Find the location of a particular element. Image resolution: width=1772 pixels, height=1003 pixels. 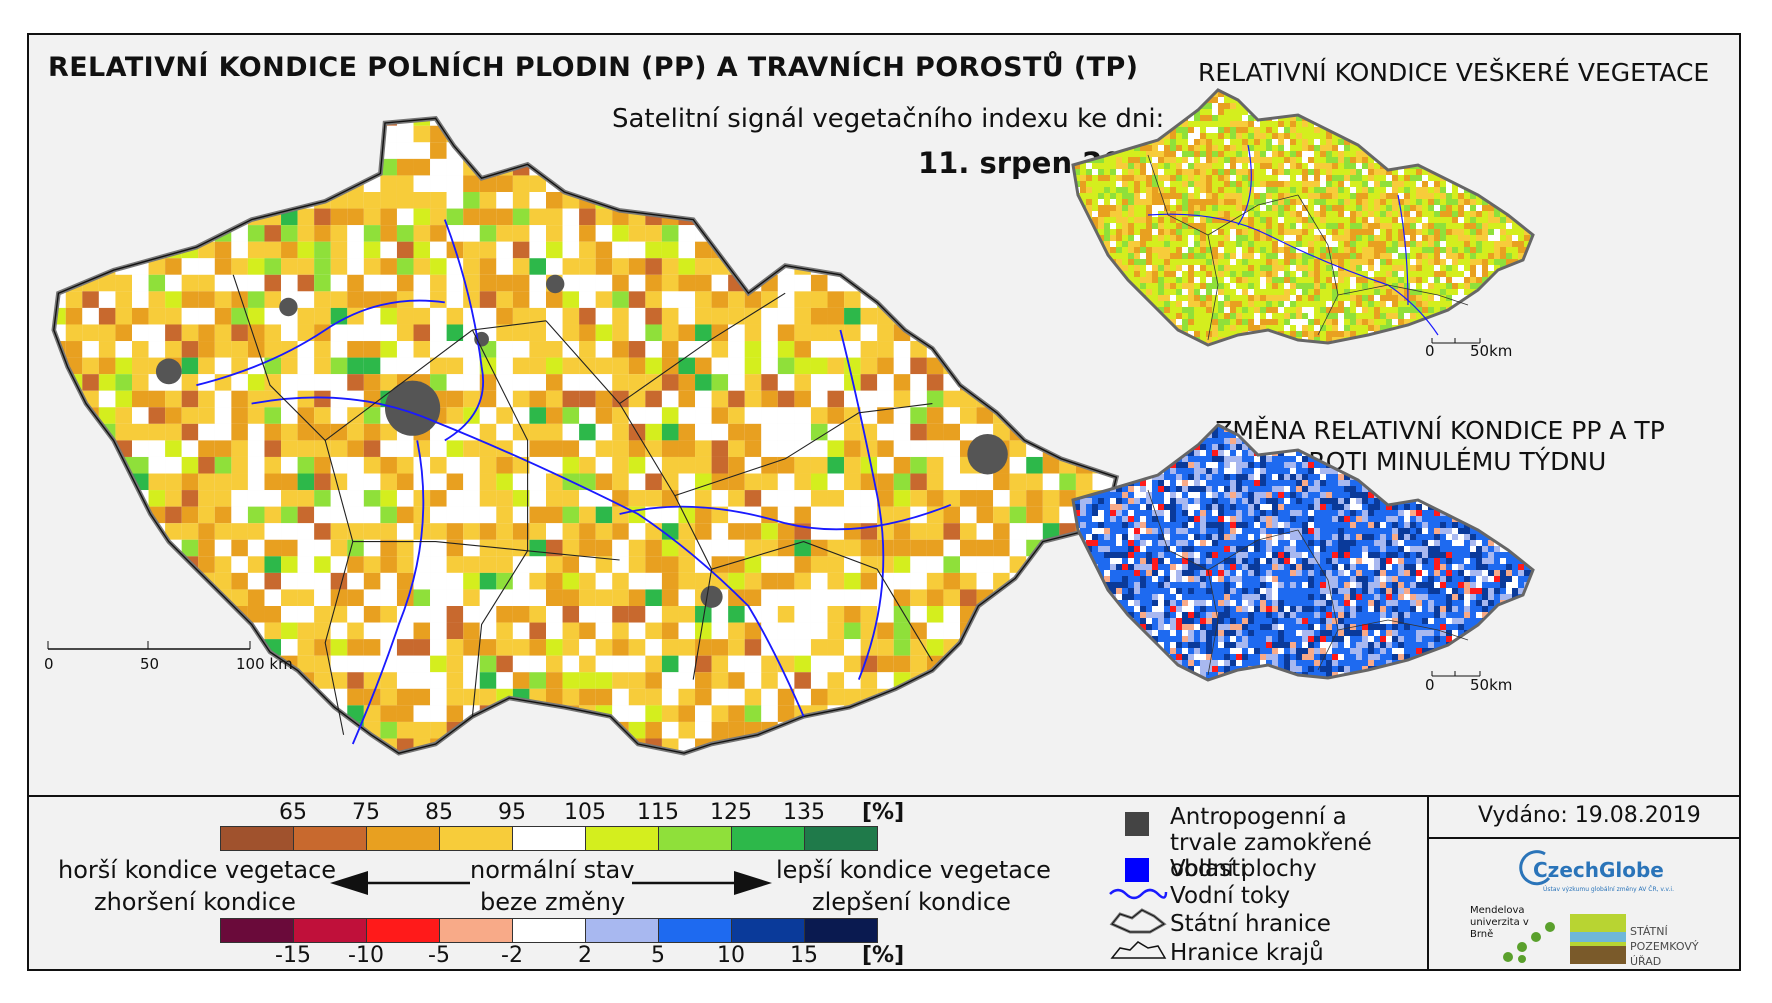

antropogenic-area is located at coordinates (413, 408).